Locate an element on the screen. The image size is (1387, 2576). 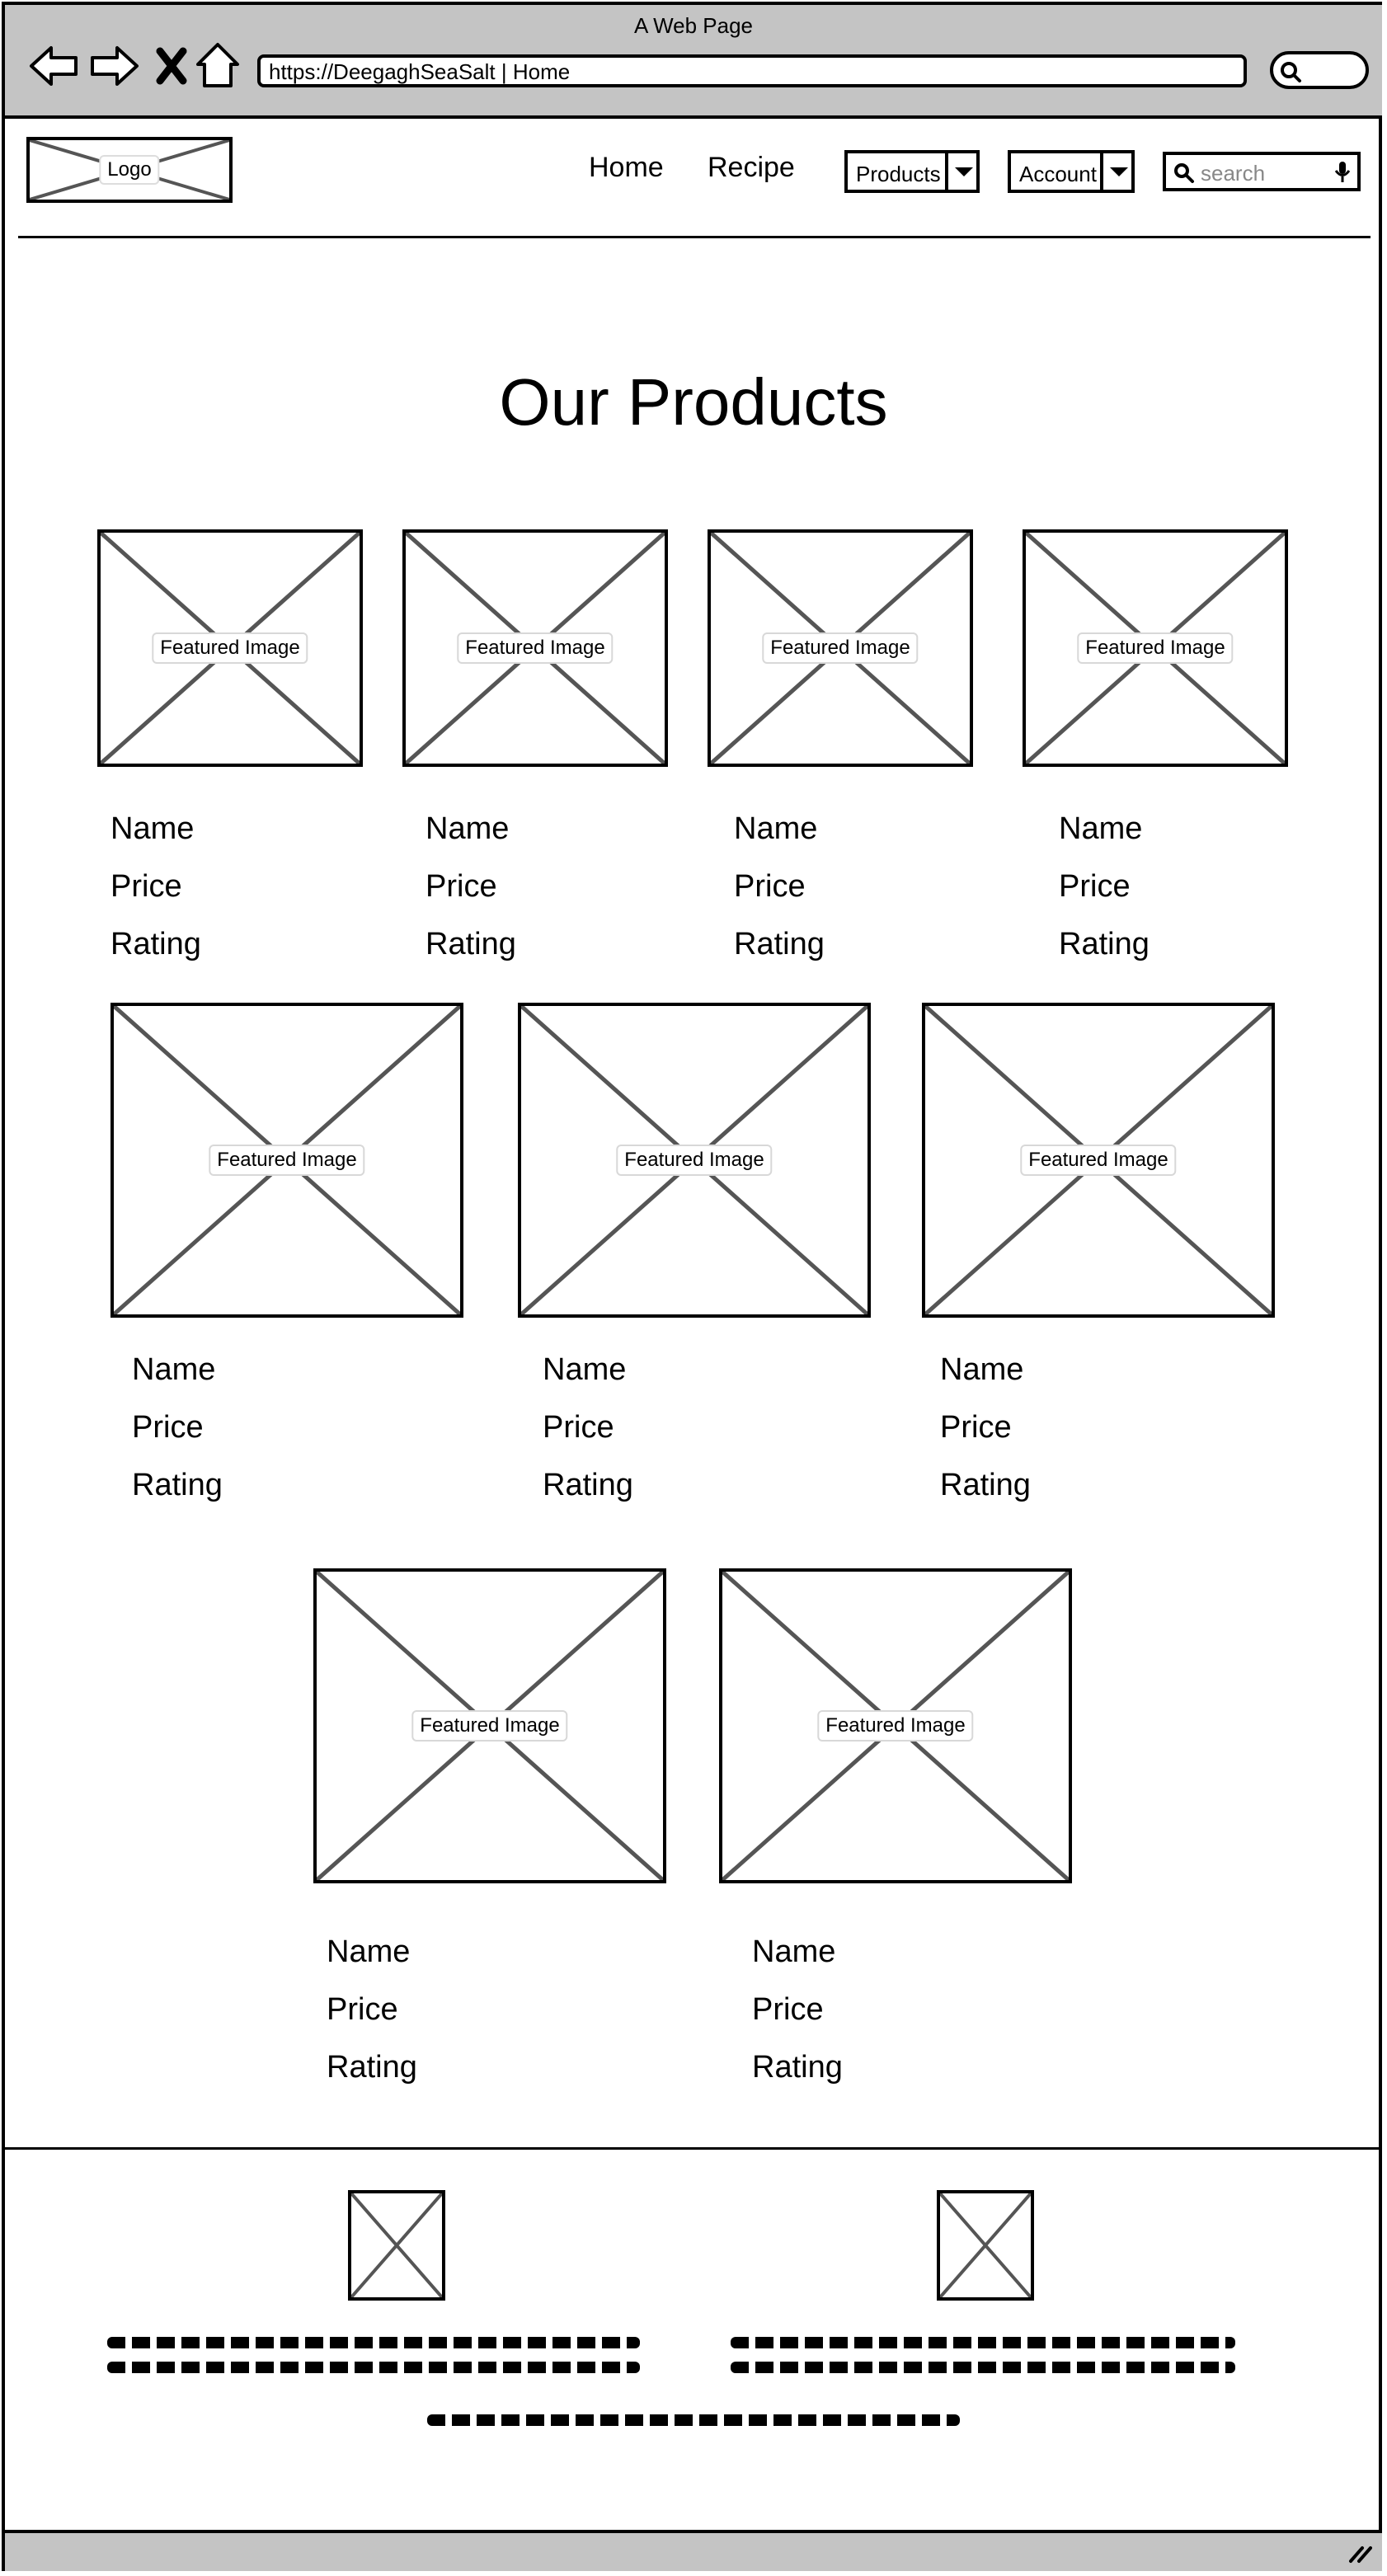
logo-label: Logo is located at coordinates (129, 170).